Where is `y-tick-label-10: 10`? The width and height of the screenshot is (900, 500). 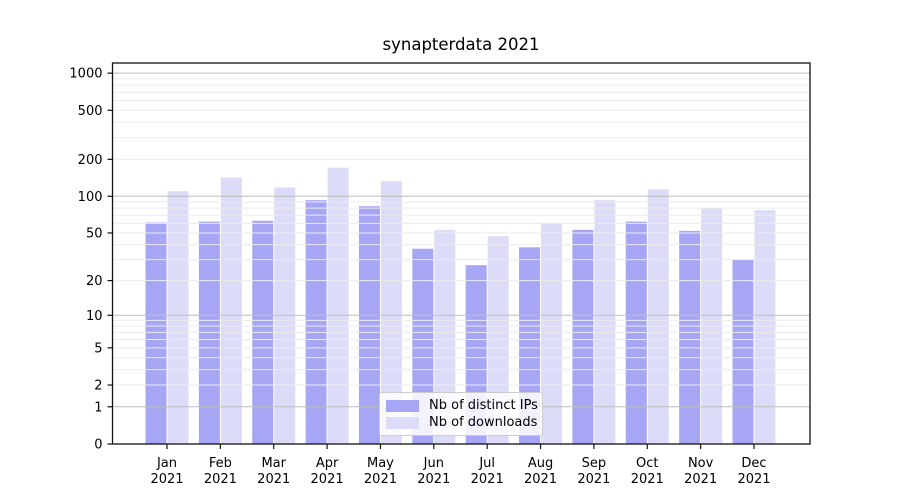
y-tick-label-10: 10 is located at coordinates (94, 316).